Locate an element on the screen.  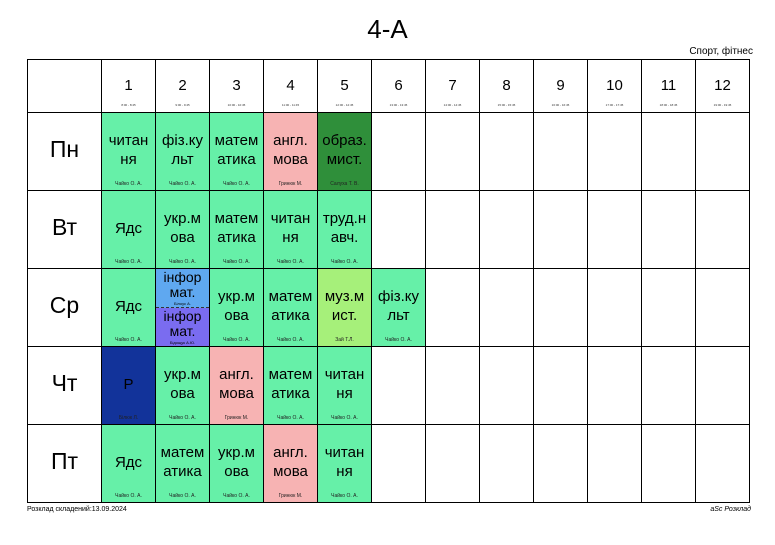
lesson-block: Р Білюк Л. is located at coordinates (128, 385).